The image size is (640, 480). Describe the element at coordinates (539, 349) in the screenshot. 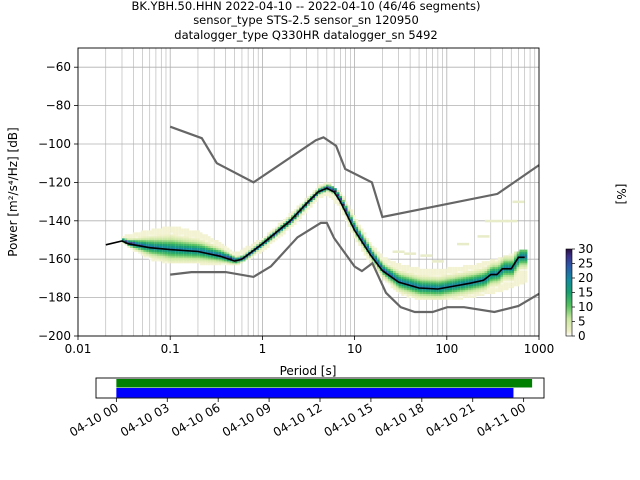

I see `x-tick-label: 1000` at that location.